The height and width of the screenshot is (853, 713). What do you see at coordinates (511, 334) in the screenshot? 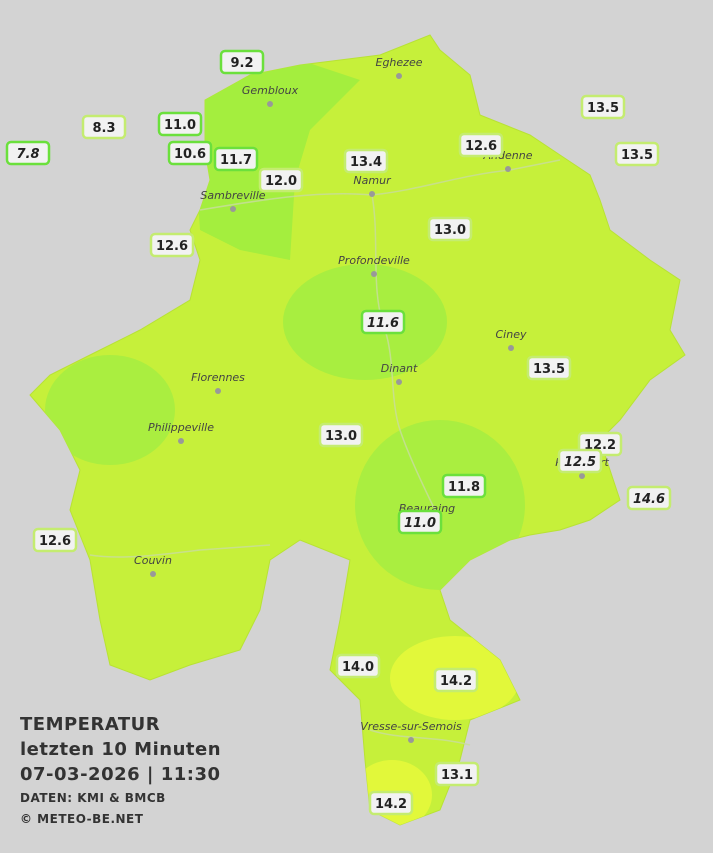
I see `city-label: Ciney` at bounding box center [511, 334].